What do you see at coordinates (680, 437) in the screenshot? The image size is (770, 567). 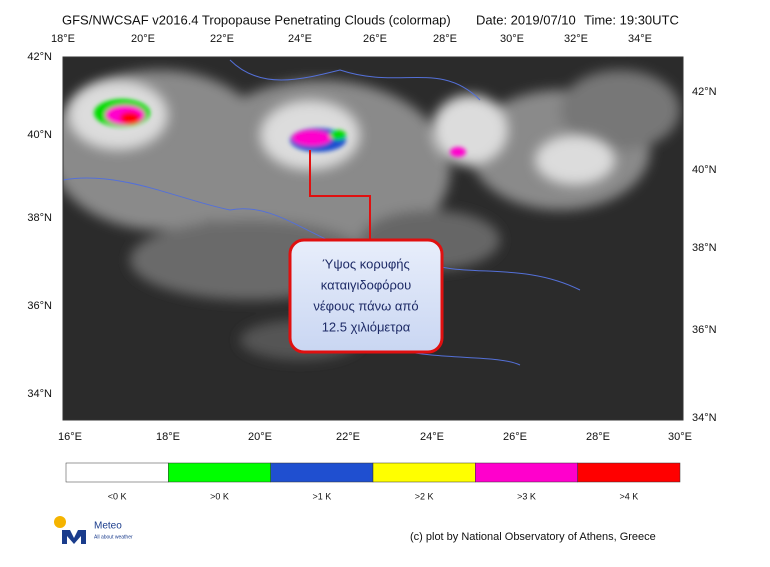 I see `bottom-lon-label: 30°E` at bounding box center [680, 437].